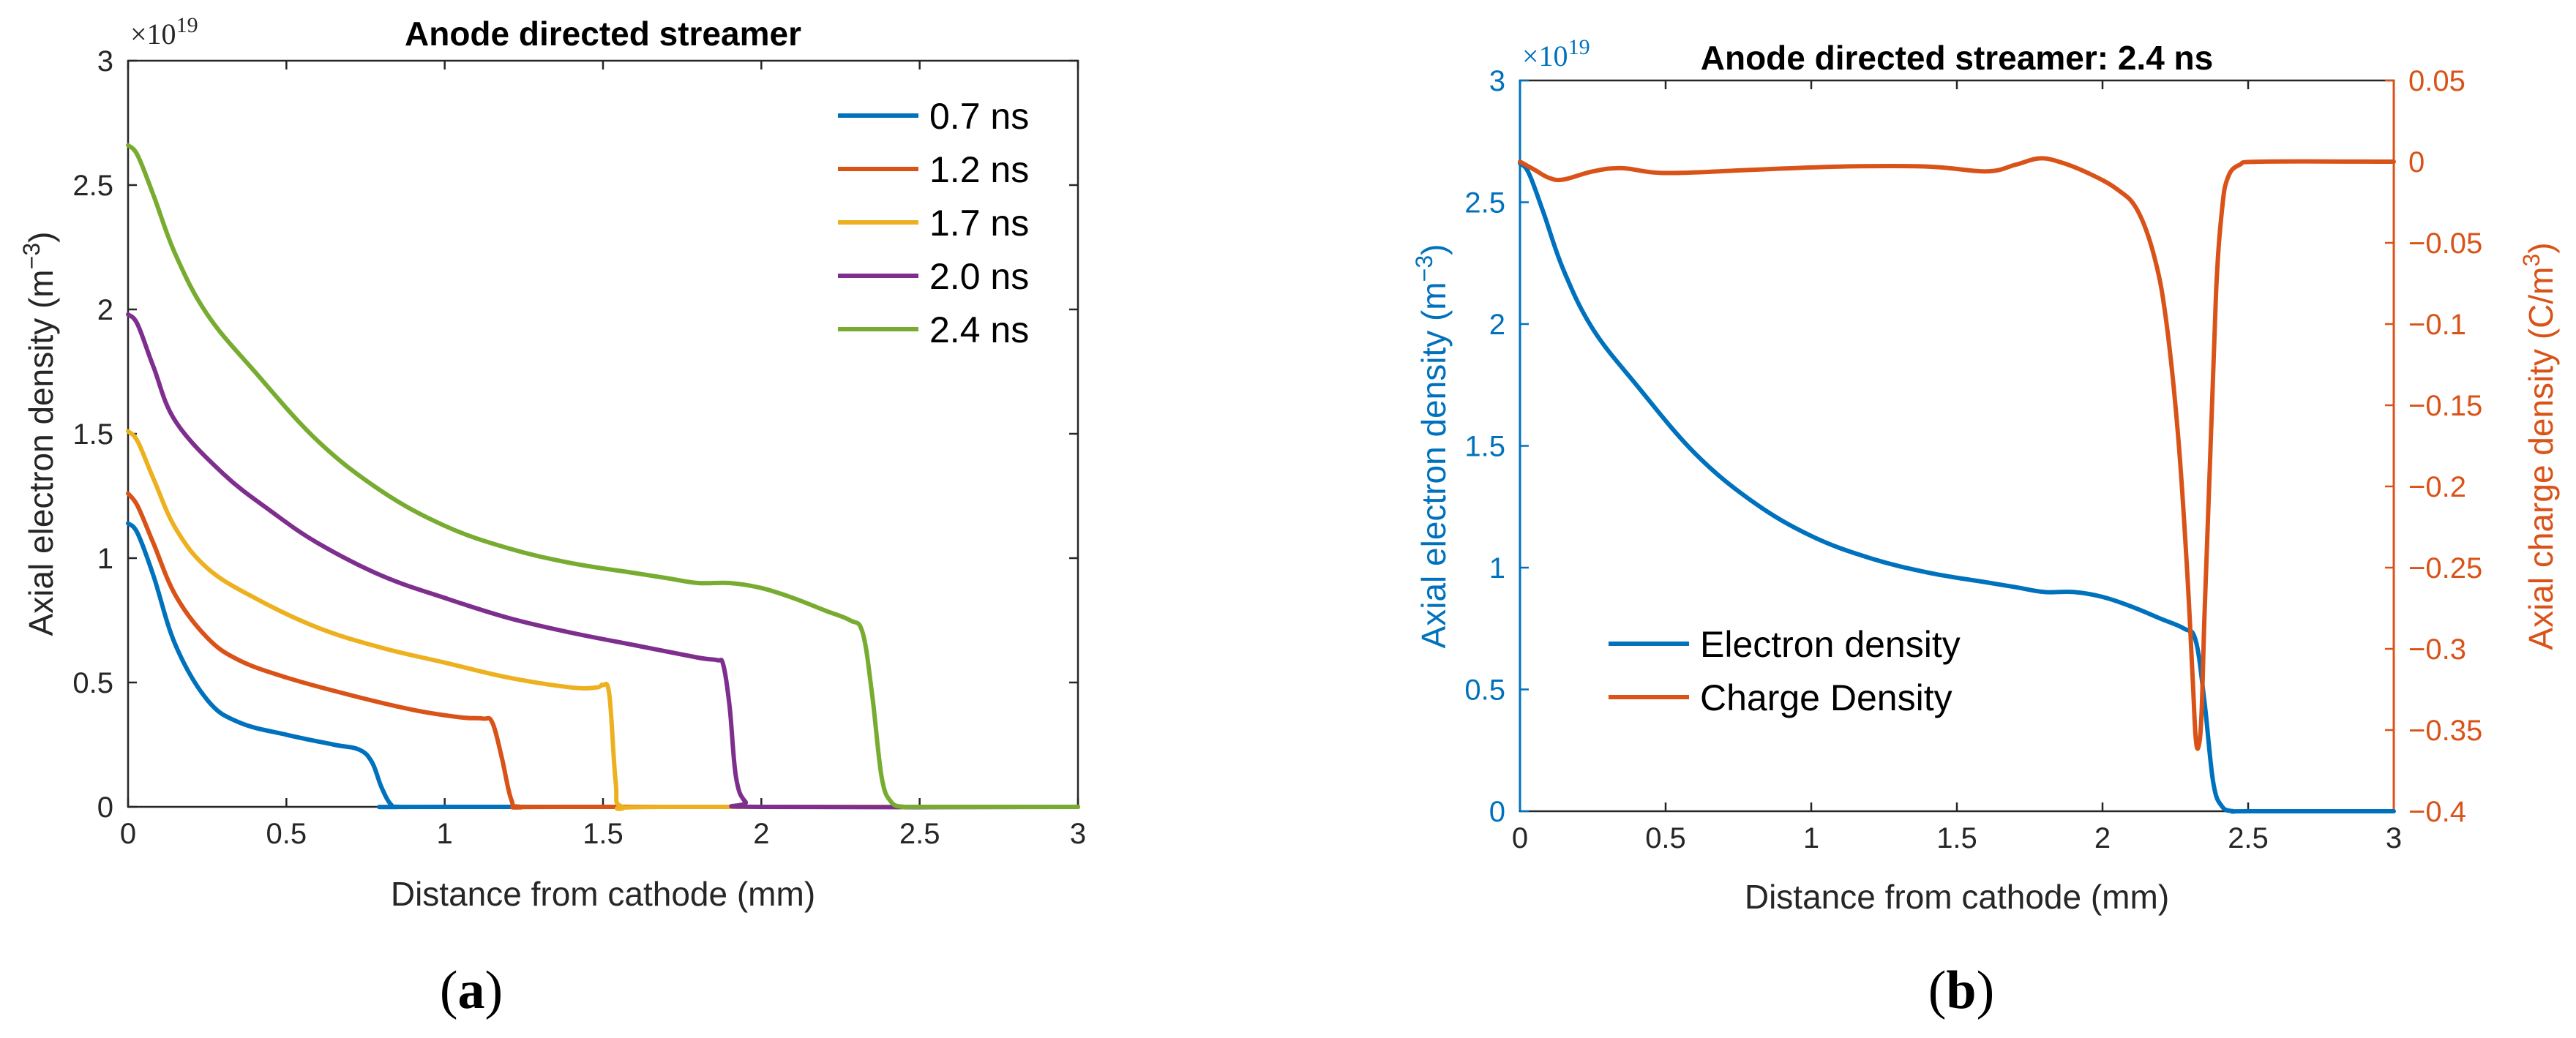  Describe the element at coordinates (164, 32) in the screenshot. I see `panel-a-y-multiplier: ×10¹⁹` at that location.